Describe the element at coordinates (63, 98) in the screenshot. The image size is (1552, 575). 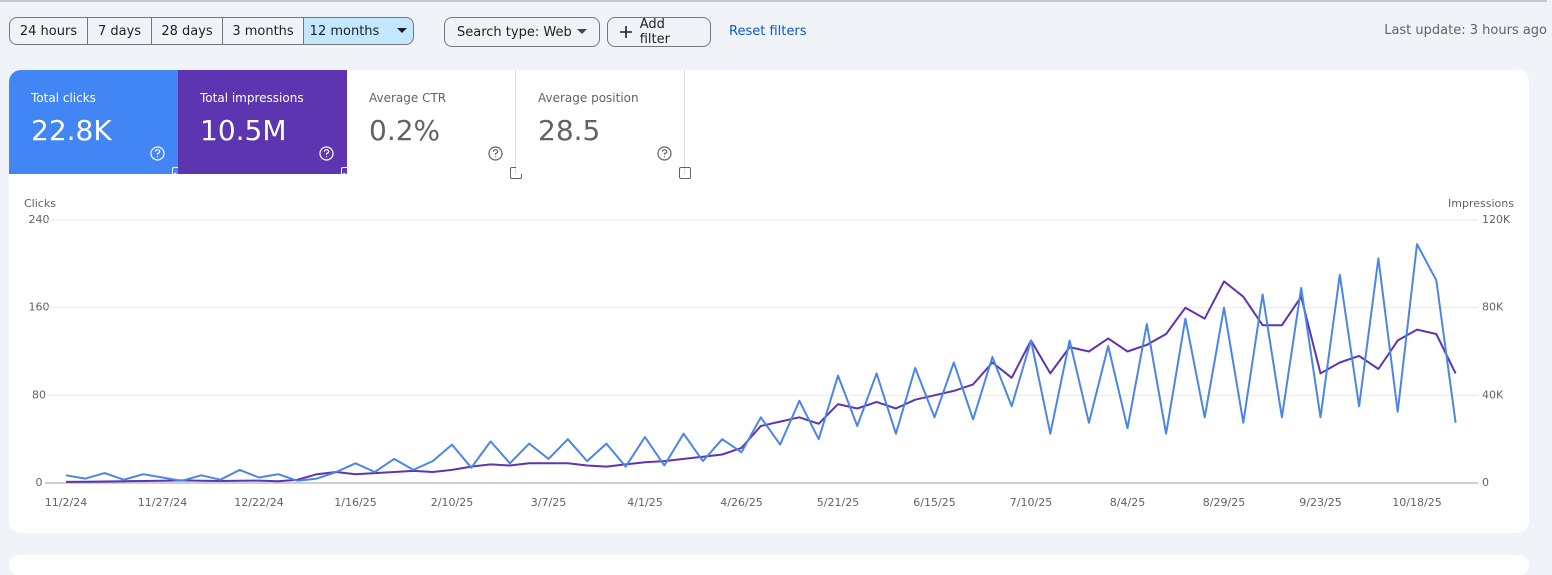
I see `metric-label: Total clicks` at that location.